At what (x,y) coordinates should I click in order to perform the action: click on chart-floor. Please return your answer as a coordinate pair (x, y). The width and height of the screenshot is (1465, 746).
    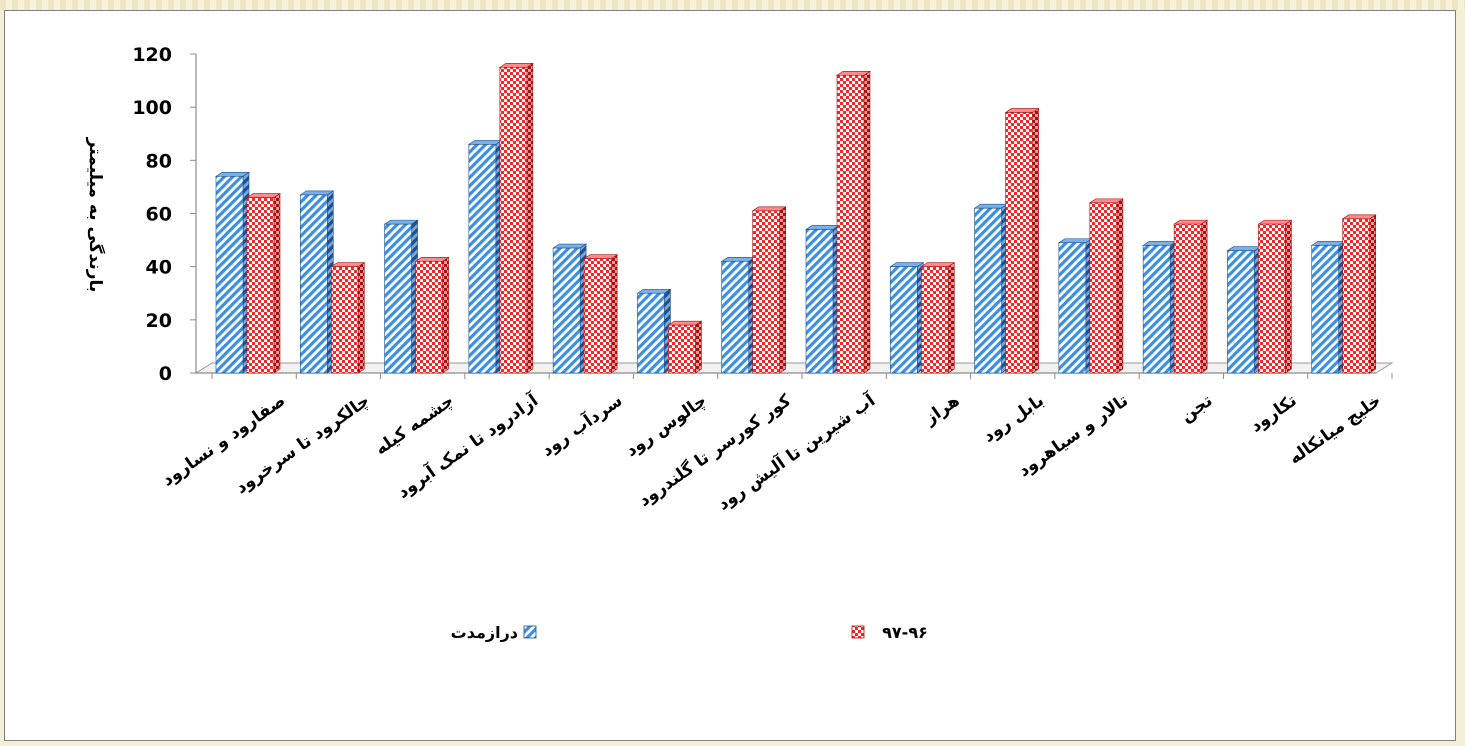
    Looking at the image, I should click on (794, 368).